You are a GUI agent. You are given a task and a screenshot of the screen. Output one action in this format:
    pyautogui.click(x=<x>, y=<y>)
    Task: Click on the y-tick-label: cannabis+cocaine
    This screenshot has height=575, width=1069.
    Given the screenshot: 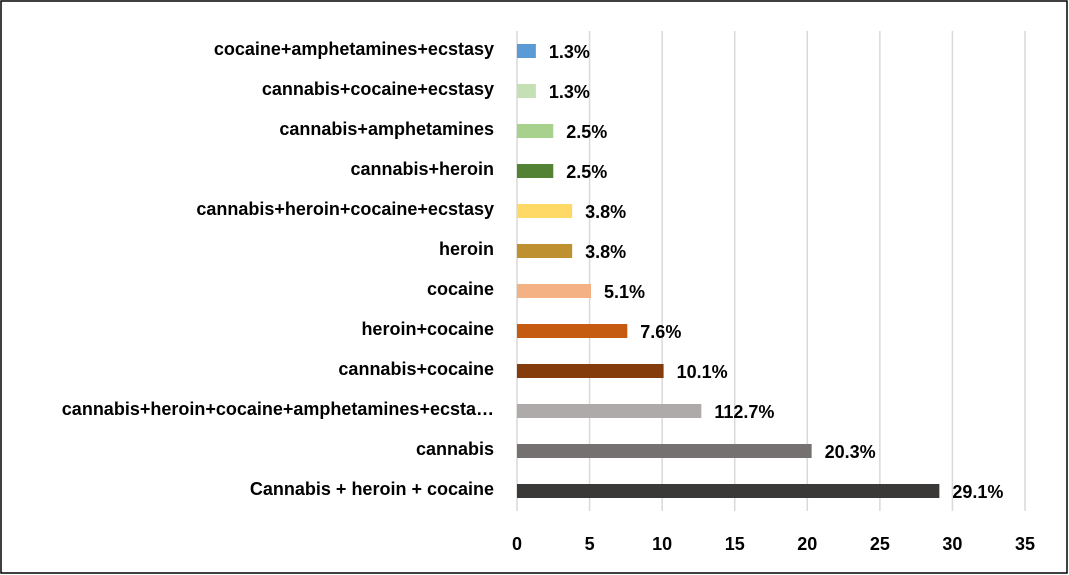 What is the action you would take?
    pyautogui.click(x=416, y=369)
    